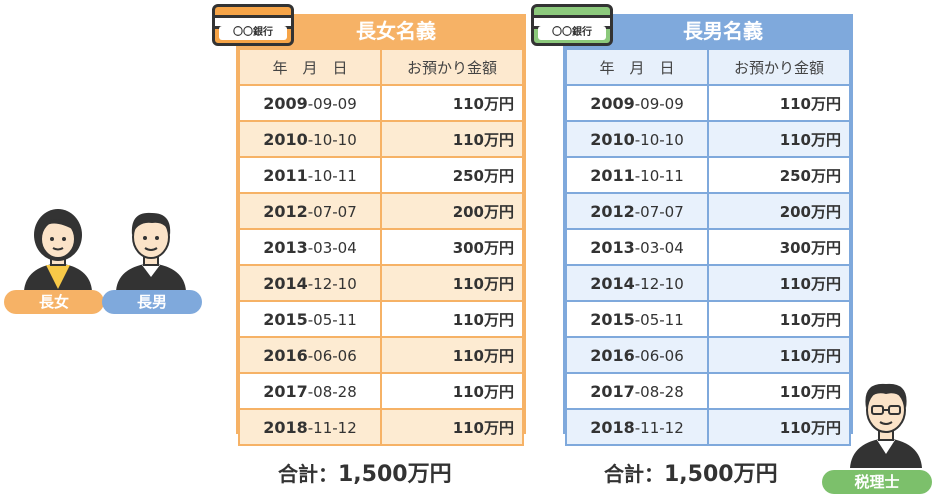 The height and width of the screenshot is (500, 944). Describe the element at coordinates (396, 31) in the screenshot. I see `daughter-account-title: 長女名義` at that location.